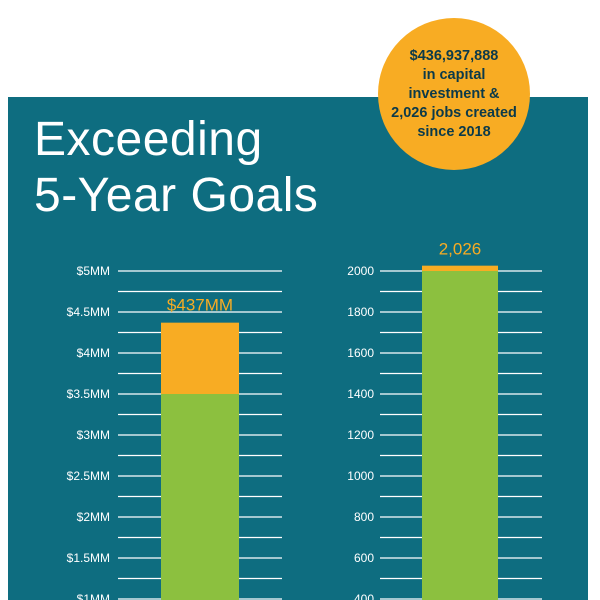  What do you see at coordinates (454, 131) in the screenshot?
I see `badge-line: since 2018` at bounding box center [454, 131].